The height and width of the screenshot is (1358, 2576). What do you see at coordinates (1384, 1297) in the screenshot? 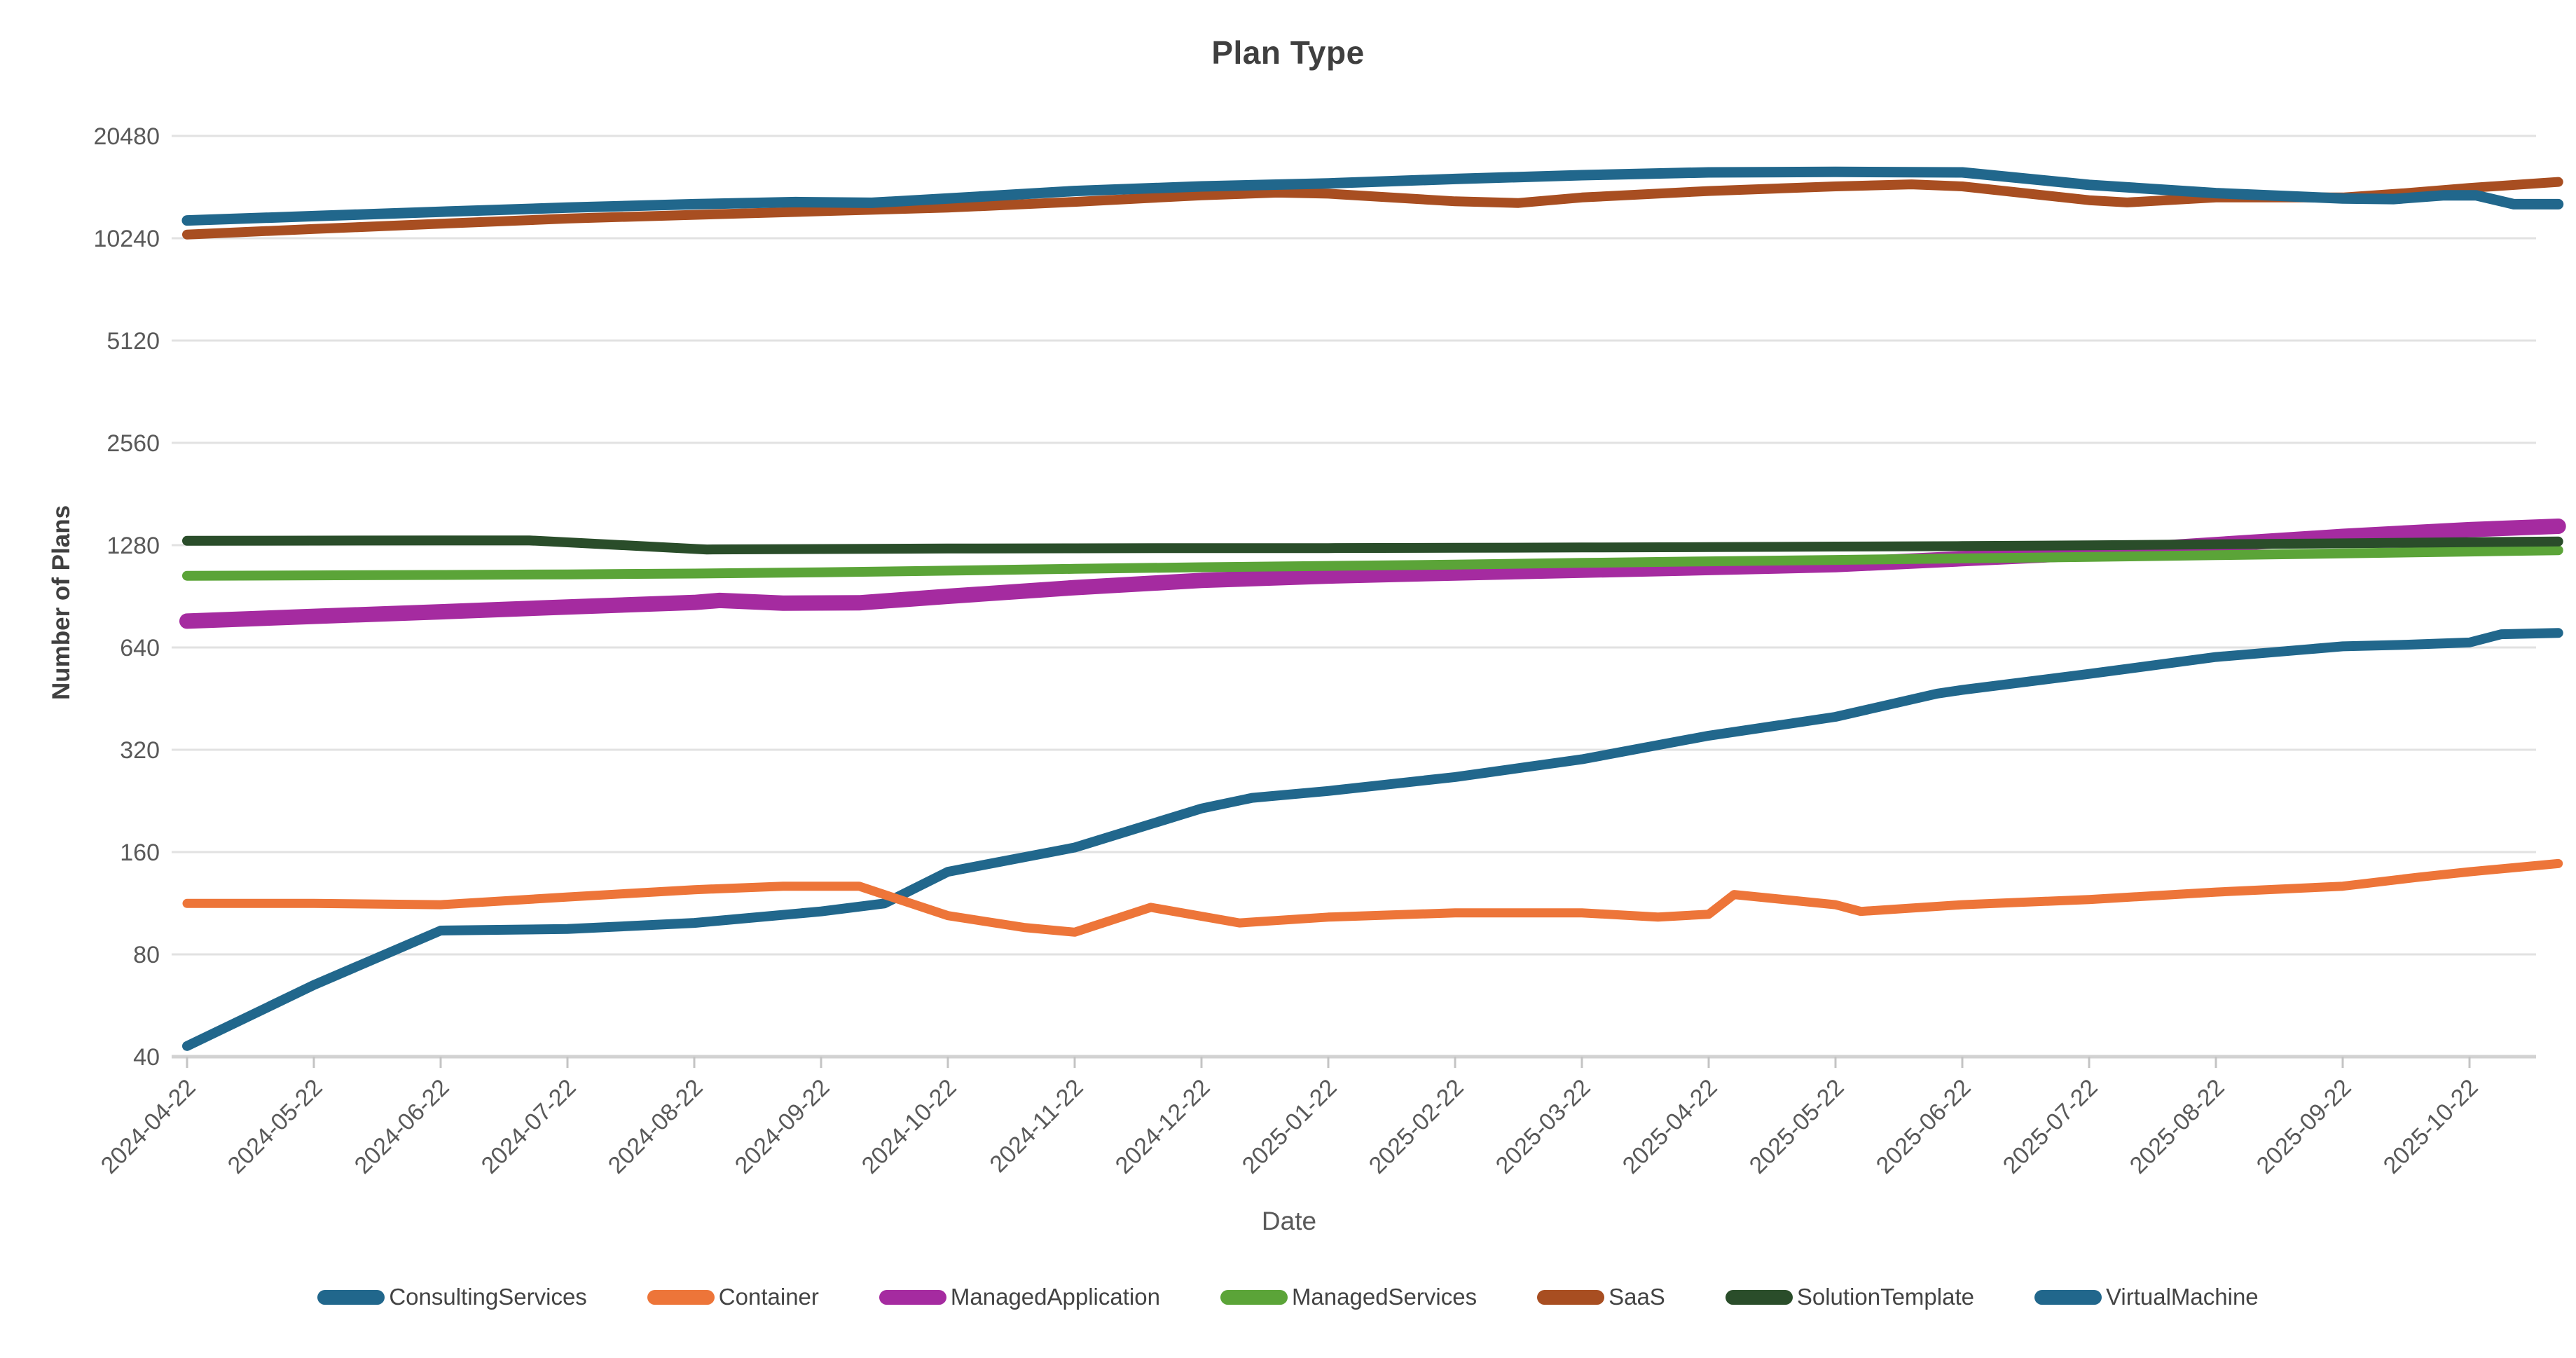
I see `legend-label: ManagedServices` at bounding box center [1384, 1297].